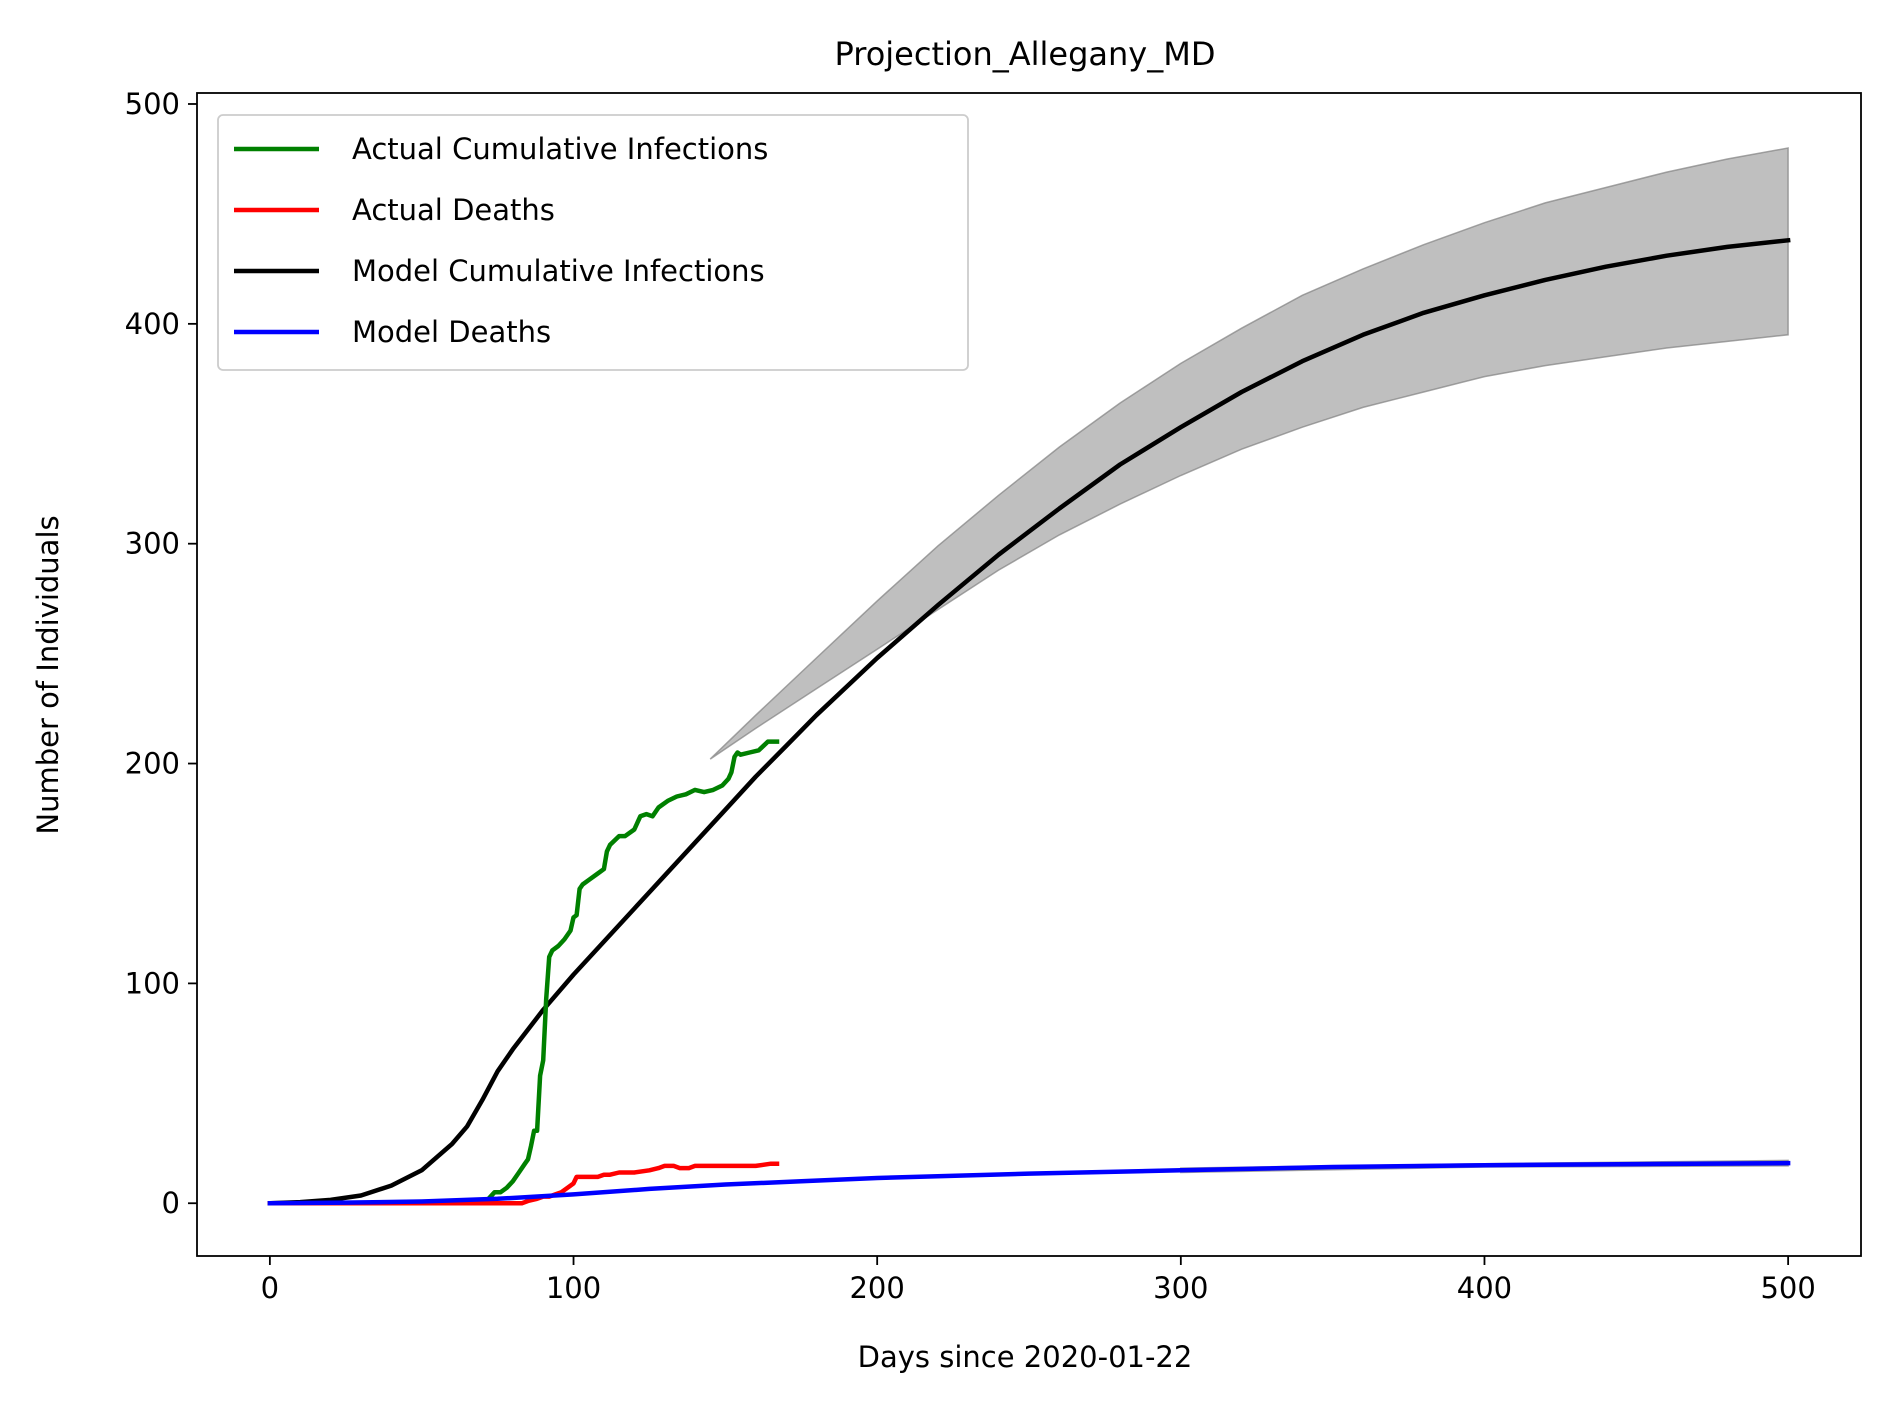  I want to click on y-axis-label: Number of Individuals, so click(48, 674).